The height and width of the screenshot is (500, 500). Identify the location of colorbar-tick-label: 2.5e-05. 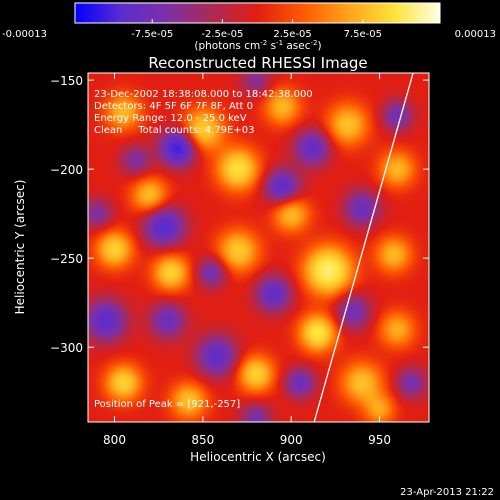
(292, 34).